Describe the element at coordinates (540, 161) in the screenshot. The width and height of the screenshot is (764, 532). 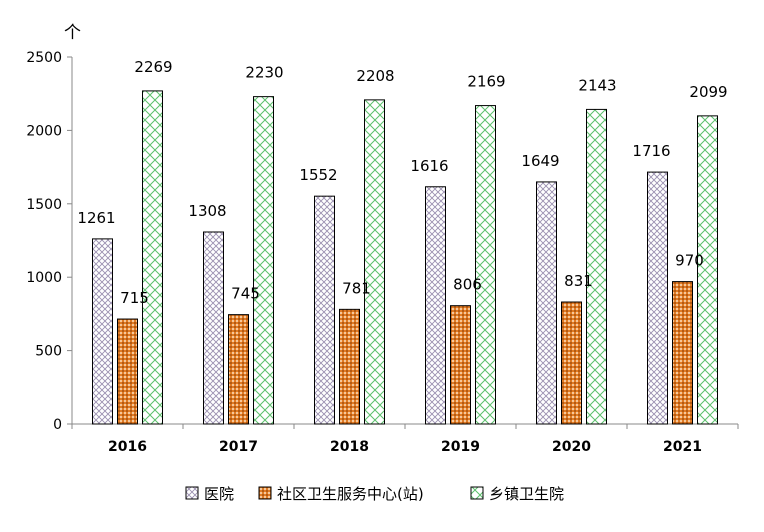
I see `data-label: 1649` at that location.